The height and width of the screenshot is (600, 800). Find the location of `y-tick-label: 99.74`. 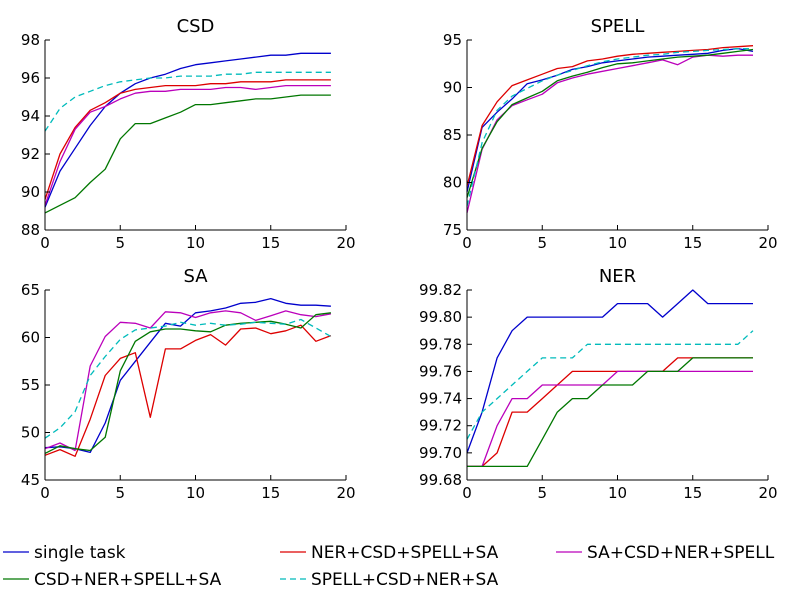

y-tick-label: 99.74 is located at coordinates (440, 399).